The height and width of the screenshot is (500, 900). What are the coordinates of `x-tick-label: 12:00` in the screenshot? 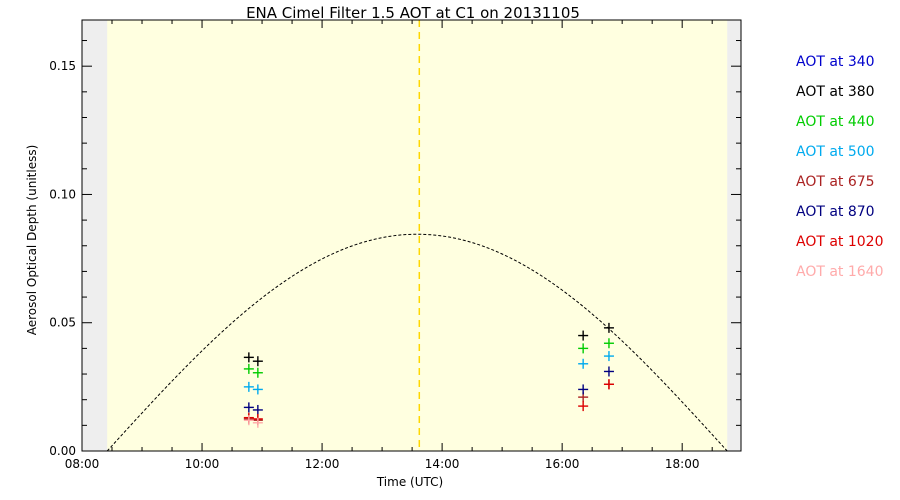 It's located at (322, 464).